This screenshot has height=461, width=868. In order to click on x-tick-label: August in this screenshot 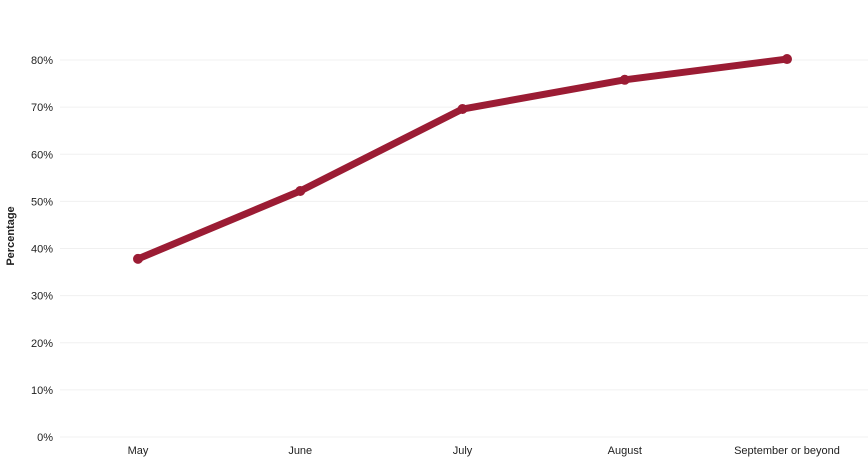, I will do `click(625, 451)`.